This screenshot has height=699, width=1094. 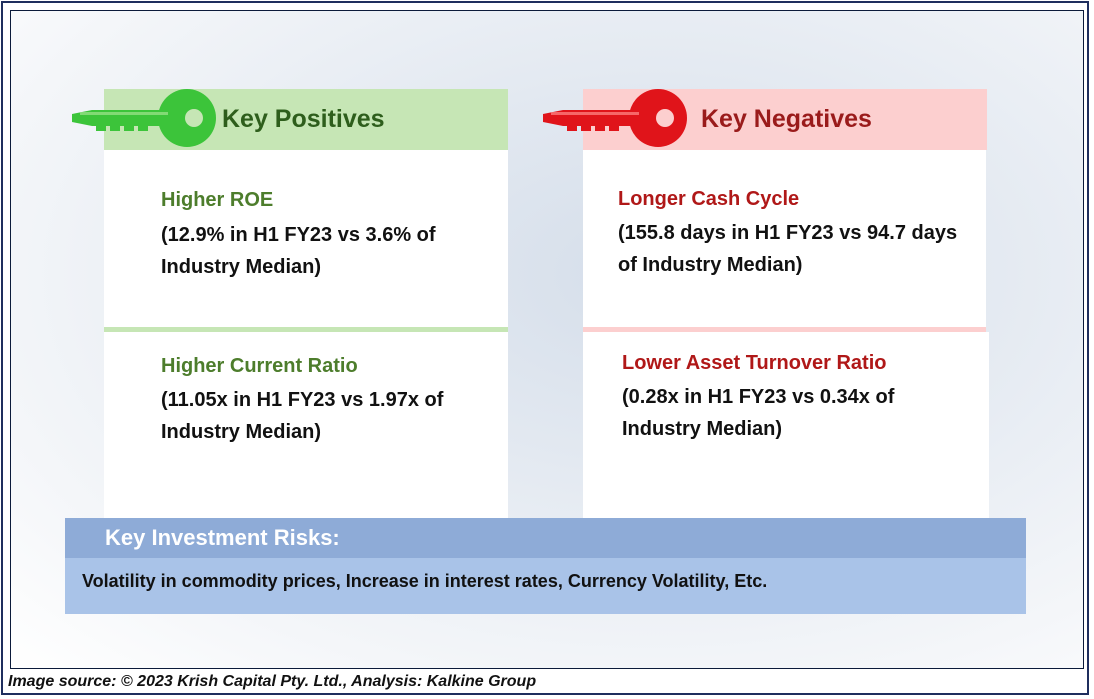 I want to click on negative-item-2-title: Lower Asset Turnover Ratio, so click(x=754, y=363).